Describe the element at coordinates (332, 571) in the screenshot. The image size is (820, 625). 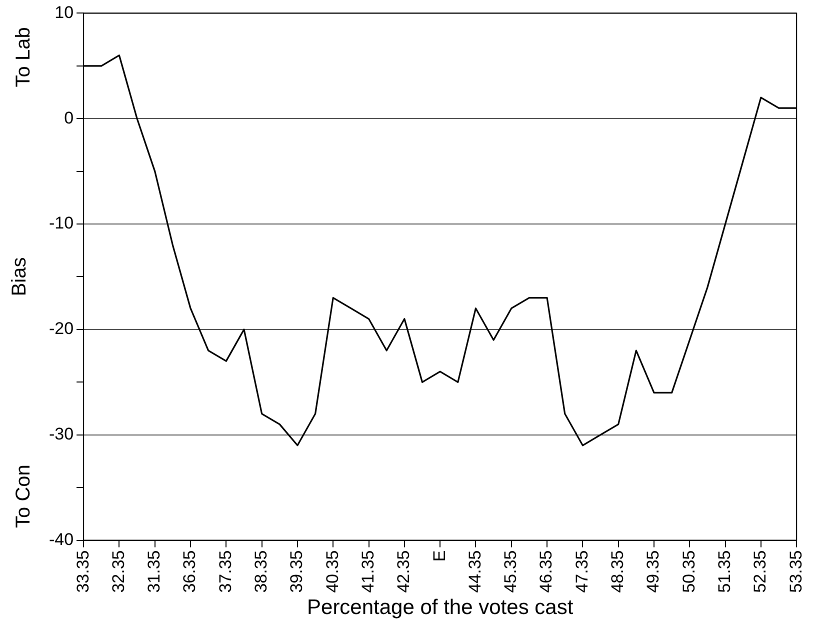
I see `x-tick-label: 40.35` at that location.